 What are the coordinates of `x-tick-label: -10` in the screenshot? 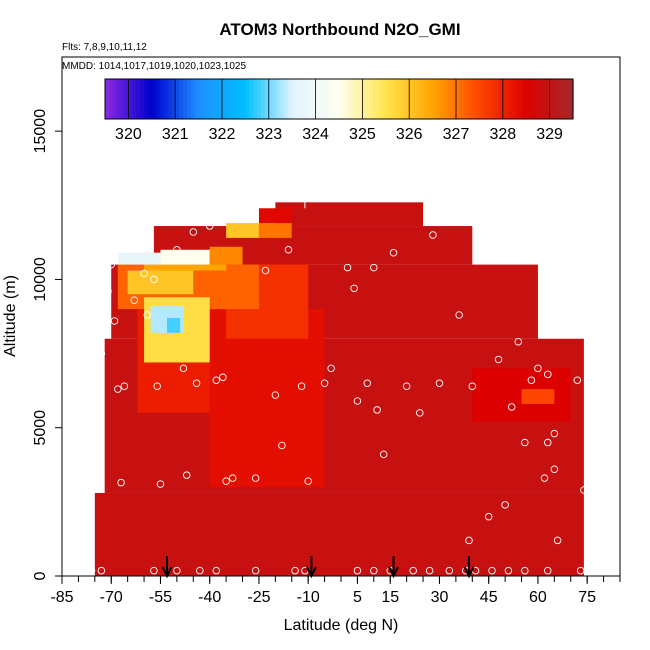 It's located at (308, 597).